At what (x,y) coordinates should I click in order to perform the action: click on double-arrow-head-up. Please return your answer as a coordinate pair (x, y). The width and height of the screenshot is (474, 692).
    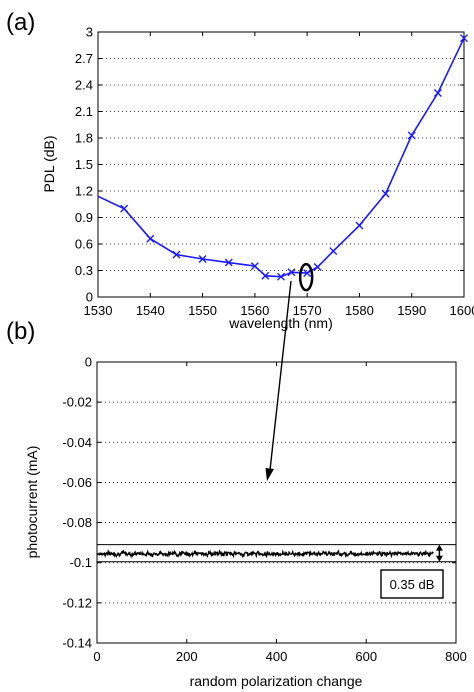
    Looking at the image, I should click on (439, 547).